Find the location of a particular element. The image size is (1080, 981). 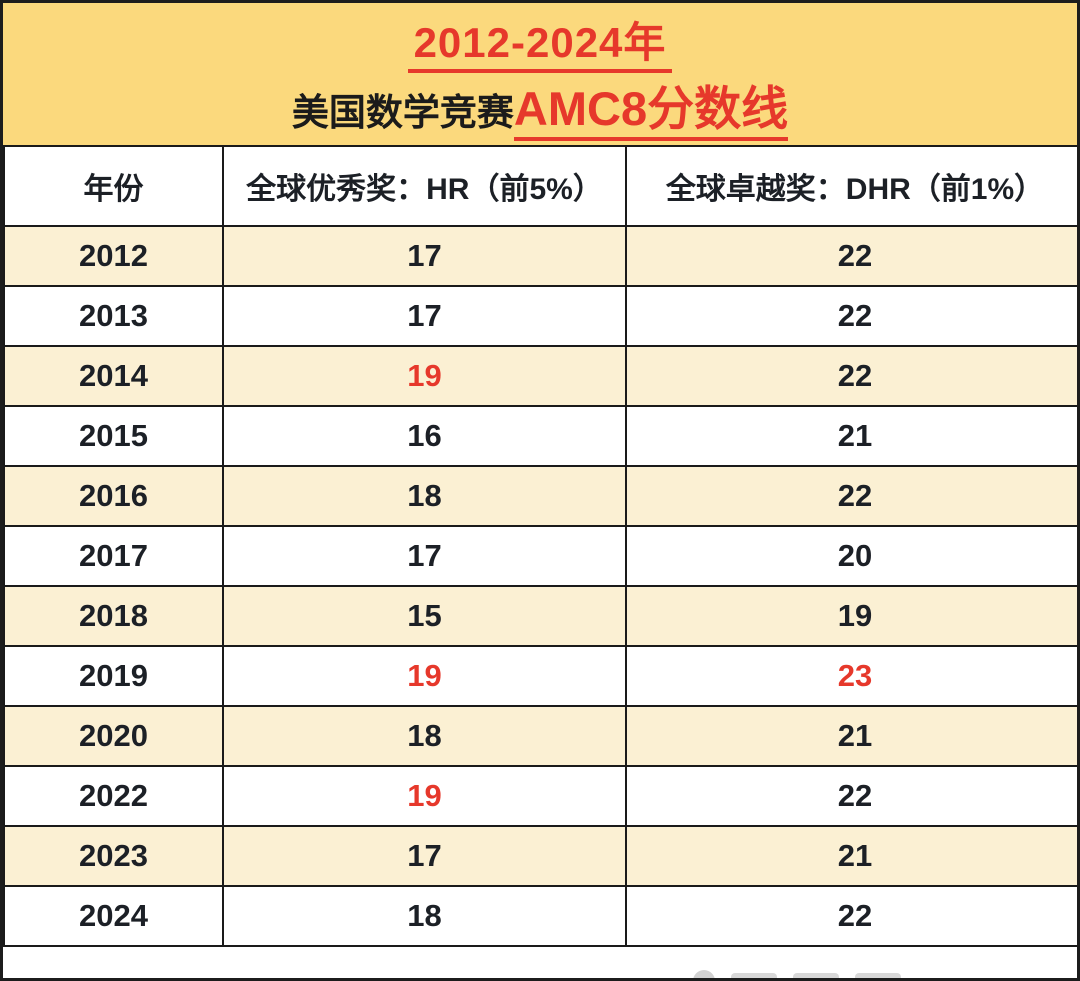

year-cell: 2019 is located at coordinates (113, 676).